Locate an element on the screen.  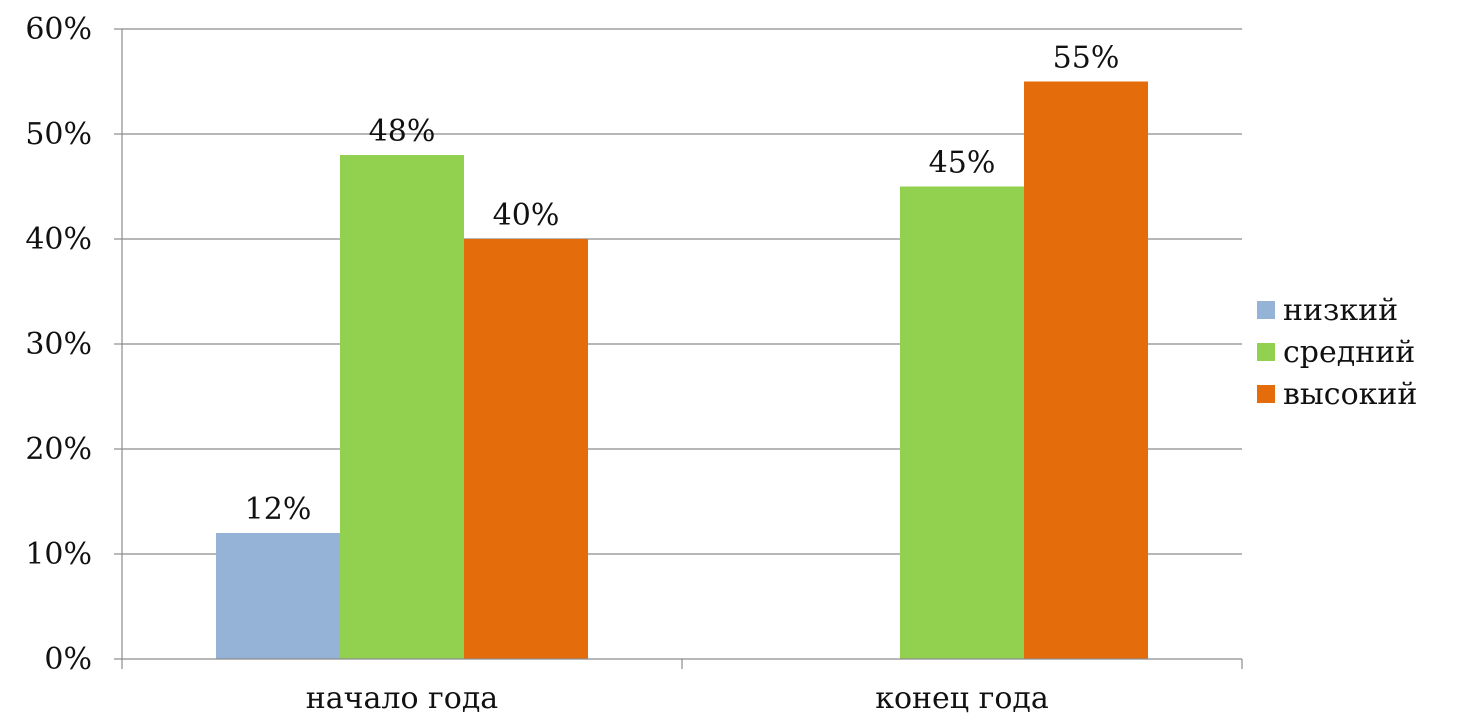
bar-низкий-1 is located at coordinates (278, 596).